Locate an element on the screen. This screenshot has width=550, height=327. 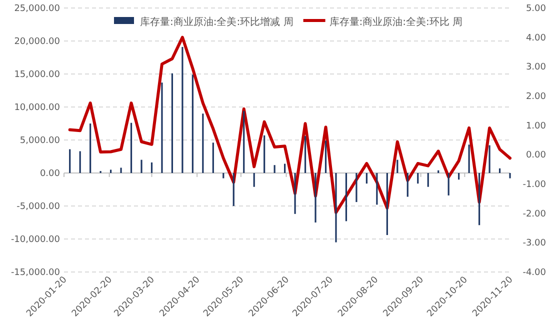
y-tick-label: 20,000.00 is located at coordinates (37, 42).